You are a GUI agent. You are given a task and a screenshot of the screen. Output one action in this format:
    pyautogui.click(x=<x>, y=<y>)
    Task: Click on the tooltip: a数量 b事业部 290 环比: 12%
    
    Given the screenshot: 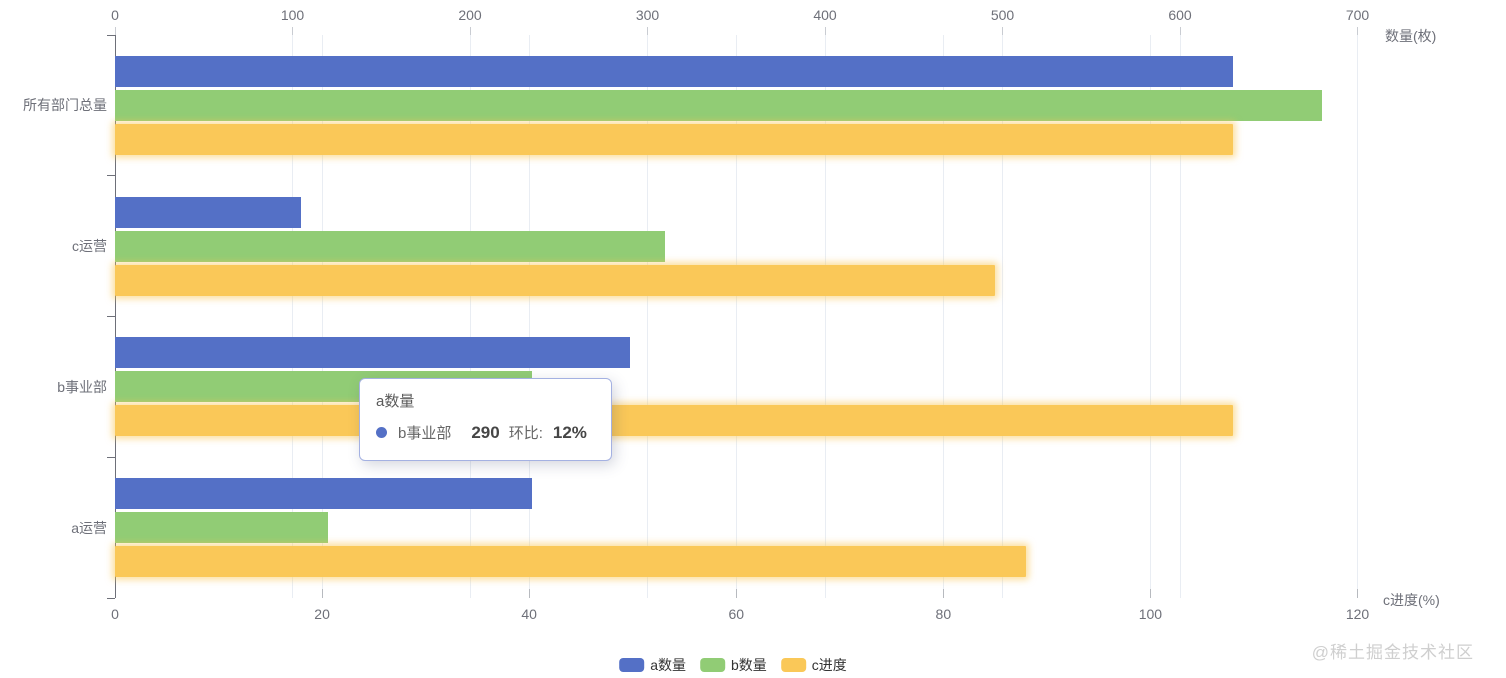 What is the action you would take?
    pyautogui.click(x=485, y=419)
    